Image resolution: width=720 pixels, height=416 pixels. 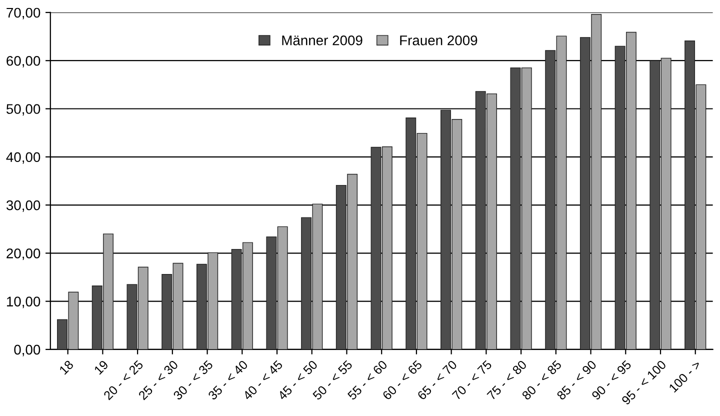 What do you see at coordinates (322, 40) in the screenshot?
I see `legend-label: Männer 2009` at bounding box center [322, 40].